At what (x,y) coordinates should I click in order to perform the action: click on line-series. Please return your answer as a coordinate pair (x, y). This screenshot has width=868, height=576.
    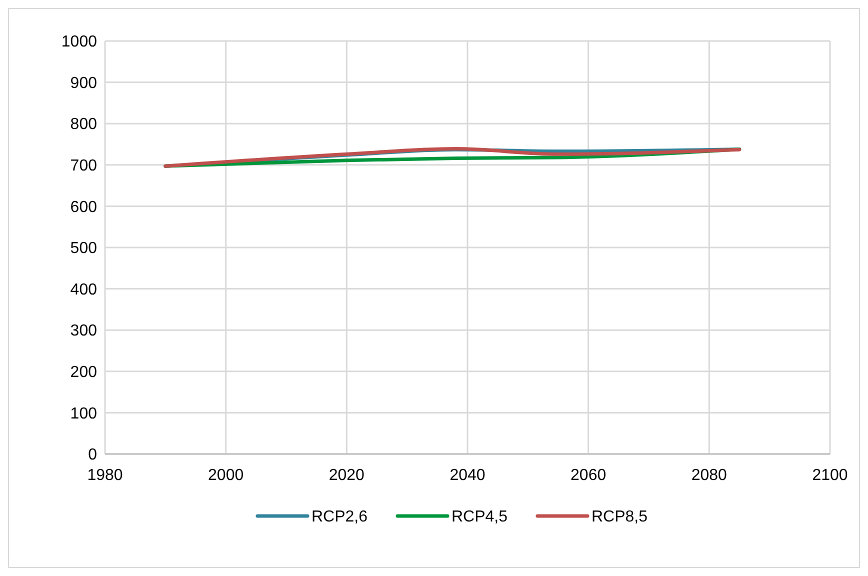
    Looking at the image, I should click on (453, 157).